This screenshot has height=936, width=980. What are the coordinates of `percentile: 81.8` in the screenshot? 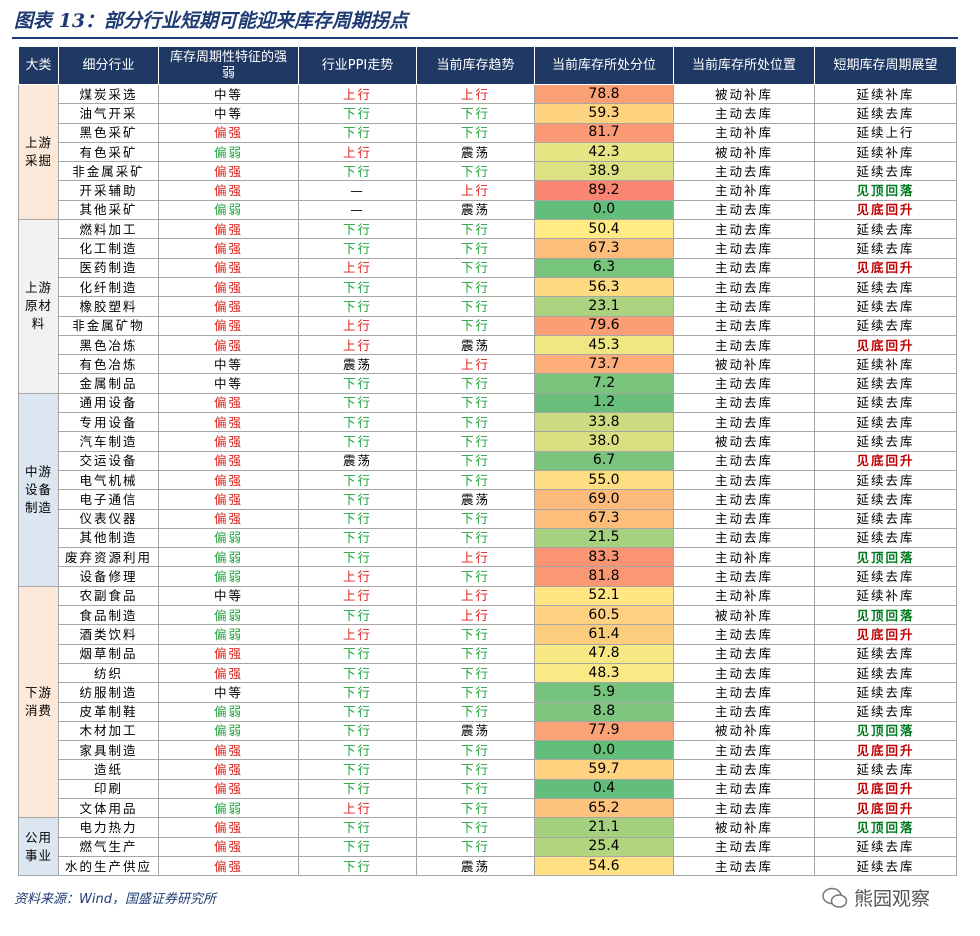 It's located at (604, 576).